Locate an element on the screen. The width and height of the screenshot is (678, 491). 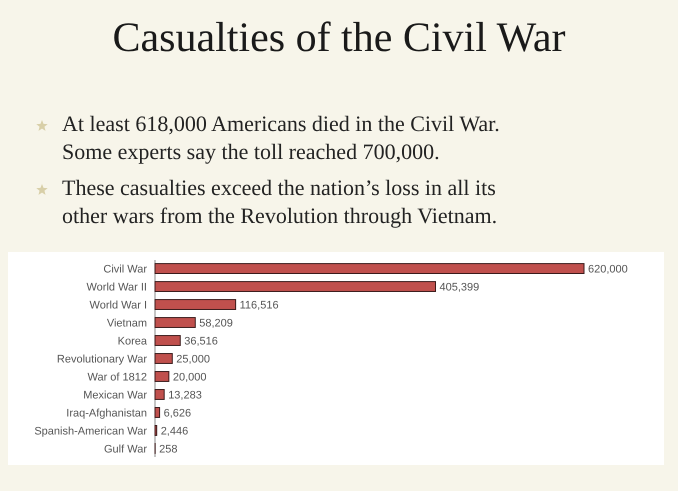
y-tick-label: Korea is located at coordinates (133, 341).